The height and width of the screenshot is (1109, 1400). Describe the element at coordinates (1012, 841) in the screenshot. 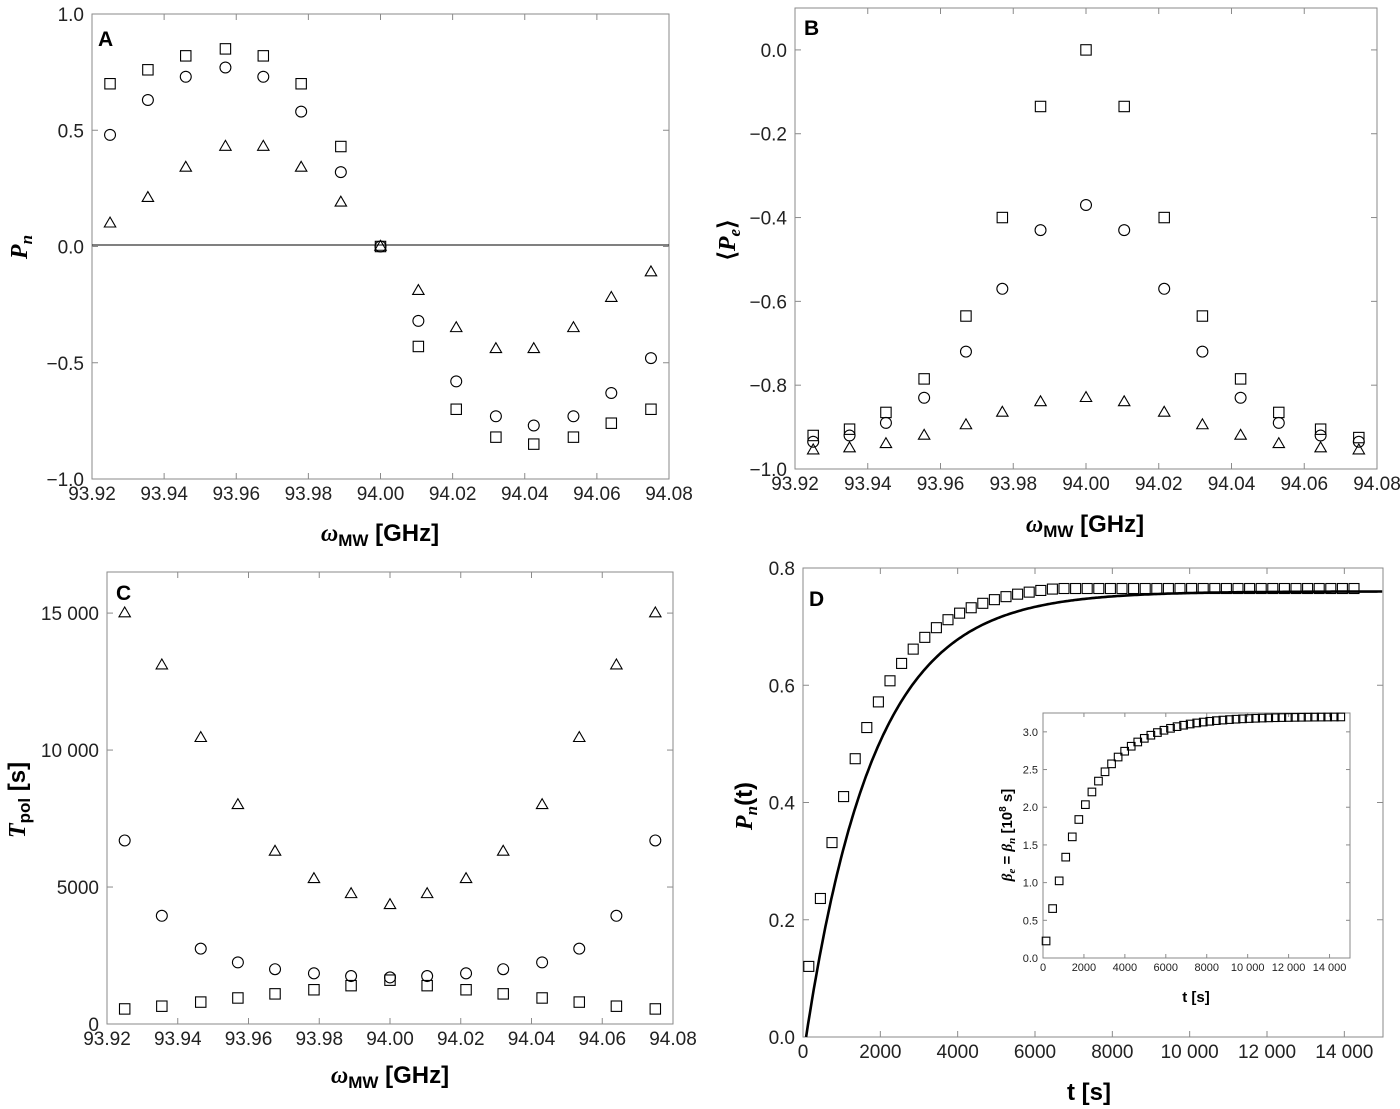

I see `inset-y-sub-n: n` at that location.